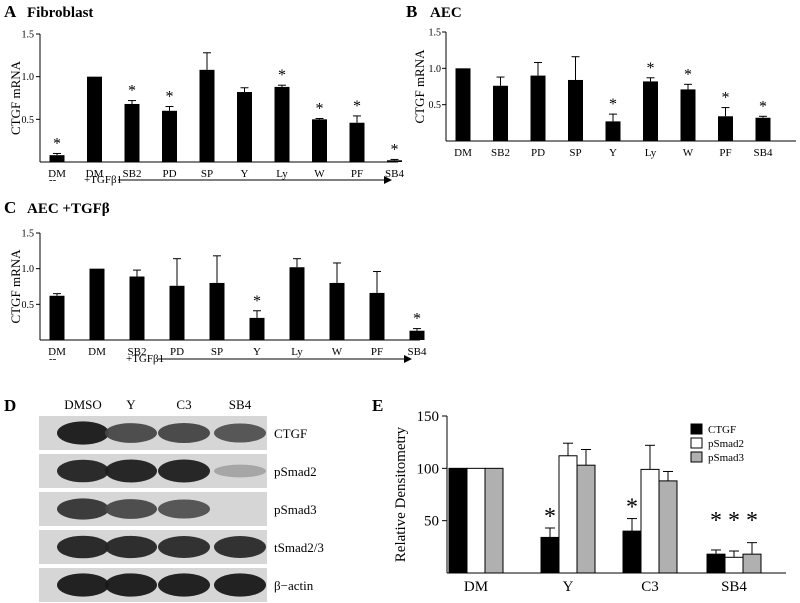  What do you see at coordinates (394, 174) in the screenshot?
I see `chart-a-x-tick-label: SB4` at bounding box center [394, 174].